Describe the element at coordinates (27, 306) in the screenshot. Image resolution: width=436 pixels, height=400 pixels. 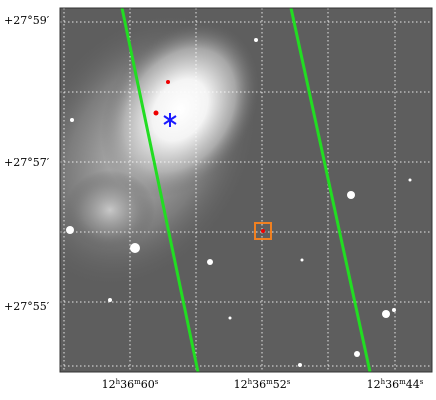
I see `dec-label: +27°55′` at that location.